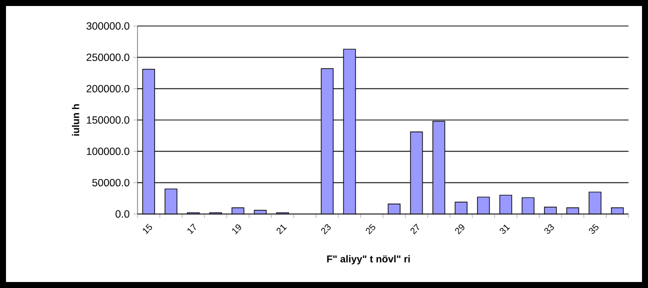 The image size is (648, 288). What do you see at coordinates (147, 229) in the screenshot?
I see `x-tick-label: 15` at bounding box center [147, 229].